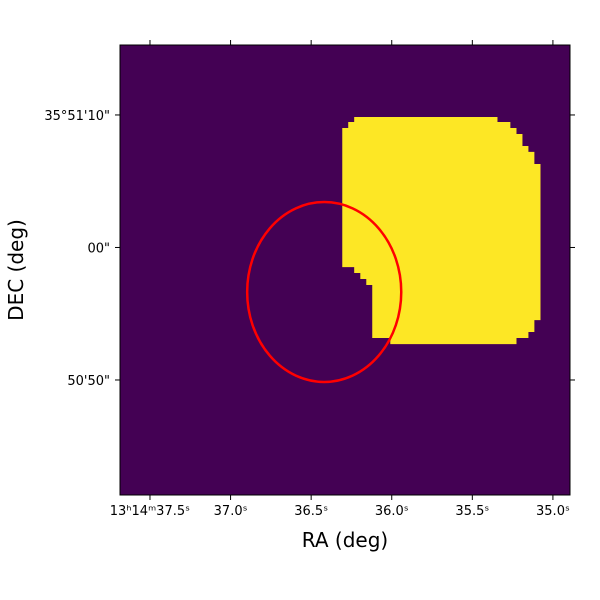 The height and width of the screenshot is (600, 600). What do you see at coordinates (345, 540) in the screenshot?
I see `x-axis-label: RA (deg)` at bounding box center [345, 540].